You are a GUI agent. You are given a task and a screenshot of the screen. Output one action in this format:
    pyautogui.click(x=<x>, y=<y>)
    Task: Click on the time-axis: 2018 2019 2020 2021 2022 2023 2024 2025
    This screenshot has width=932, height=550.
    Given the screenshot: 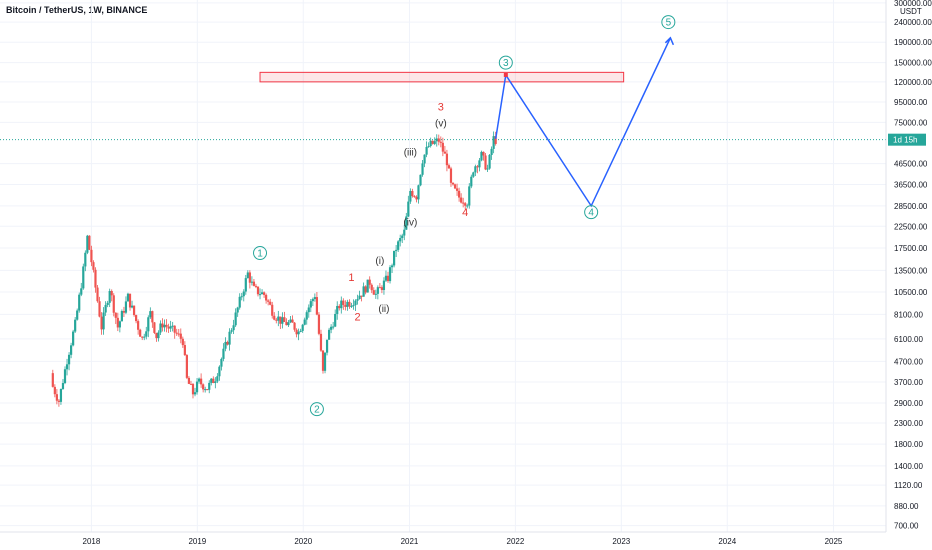 What is the action you would take?
    pyautogui.click(x=463, y=541)
    